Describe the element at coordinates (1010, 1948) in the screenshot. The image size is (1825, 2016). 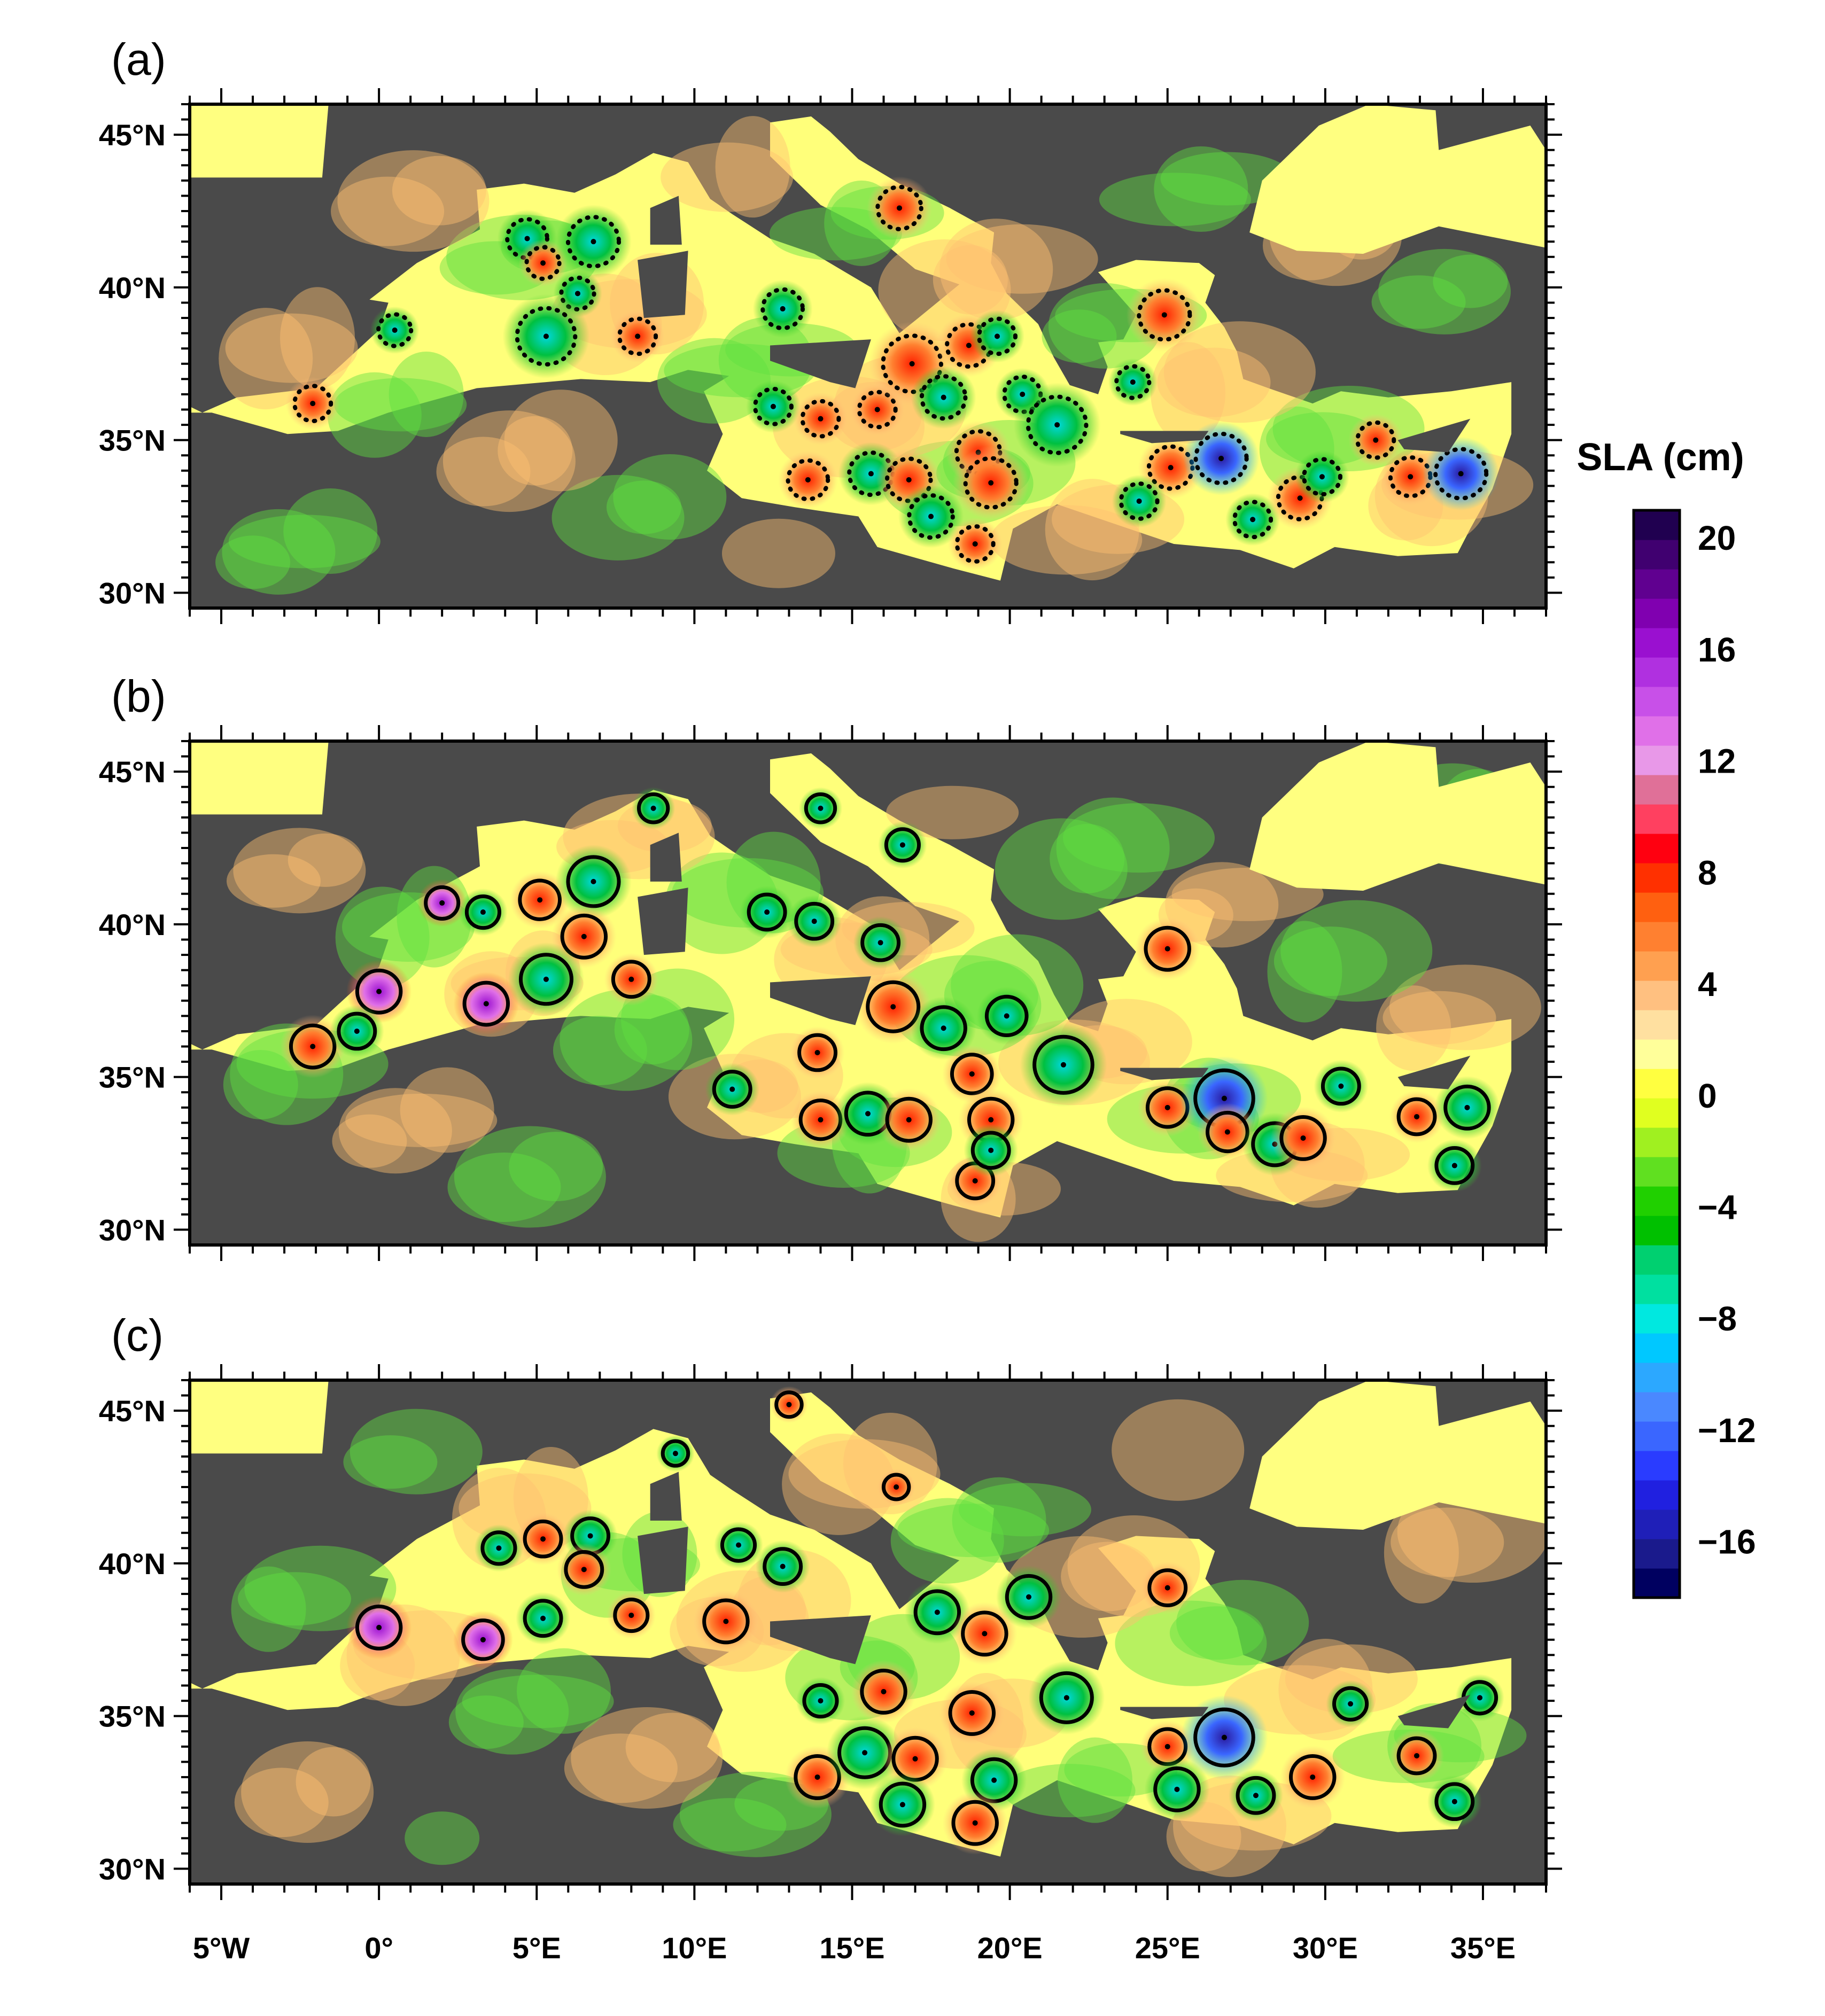
I see `x-tick-label: 20°E` at that location.